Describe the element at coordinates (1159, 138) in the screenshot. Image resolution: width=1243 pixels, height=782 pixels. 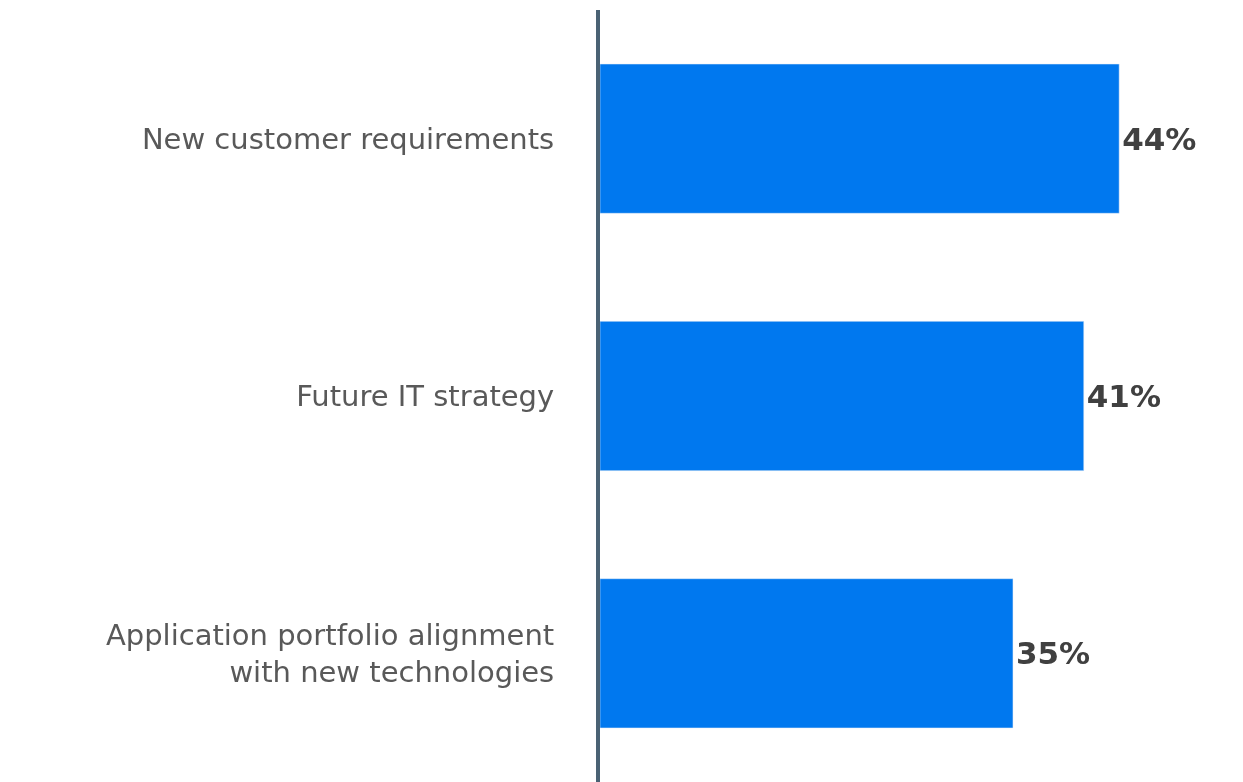
I see `data-label: 44%` at that location.